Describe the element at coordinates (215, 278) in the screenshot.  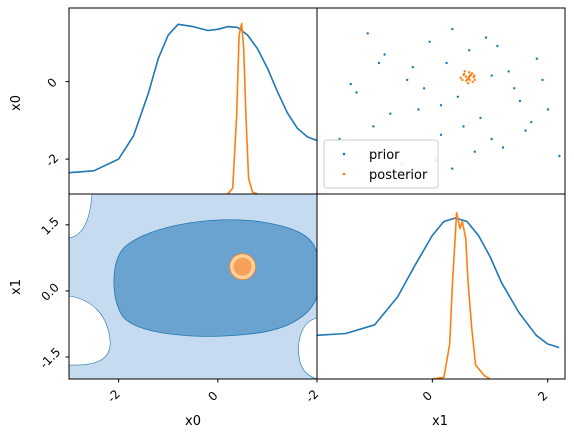
I see `joint-prior-inner-region` at that location.